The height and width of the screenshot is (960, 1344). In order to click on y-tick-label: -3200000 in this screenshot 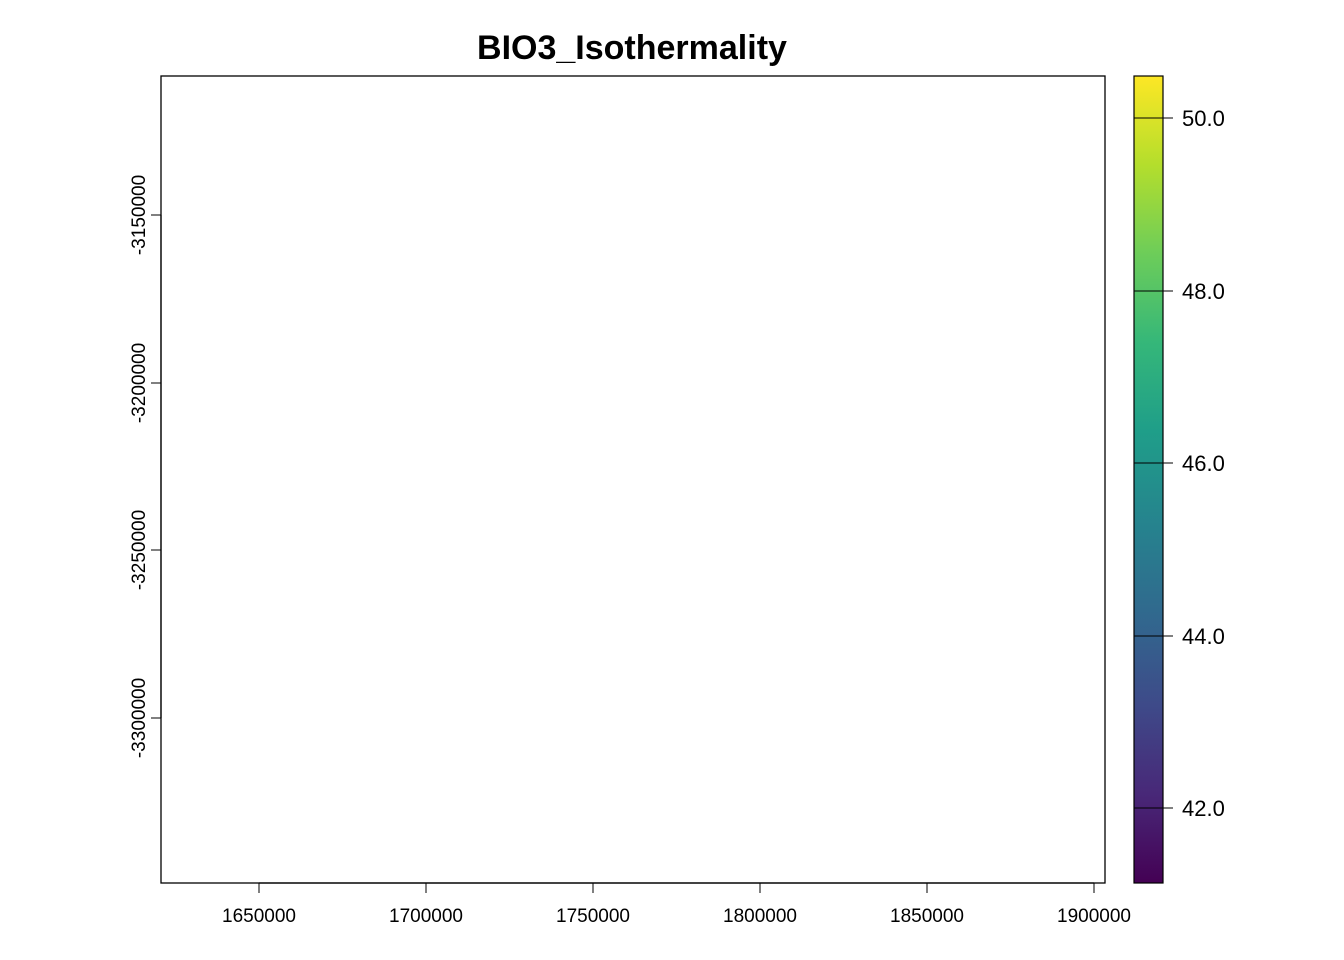, I will do `click(139, 383)`.